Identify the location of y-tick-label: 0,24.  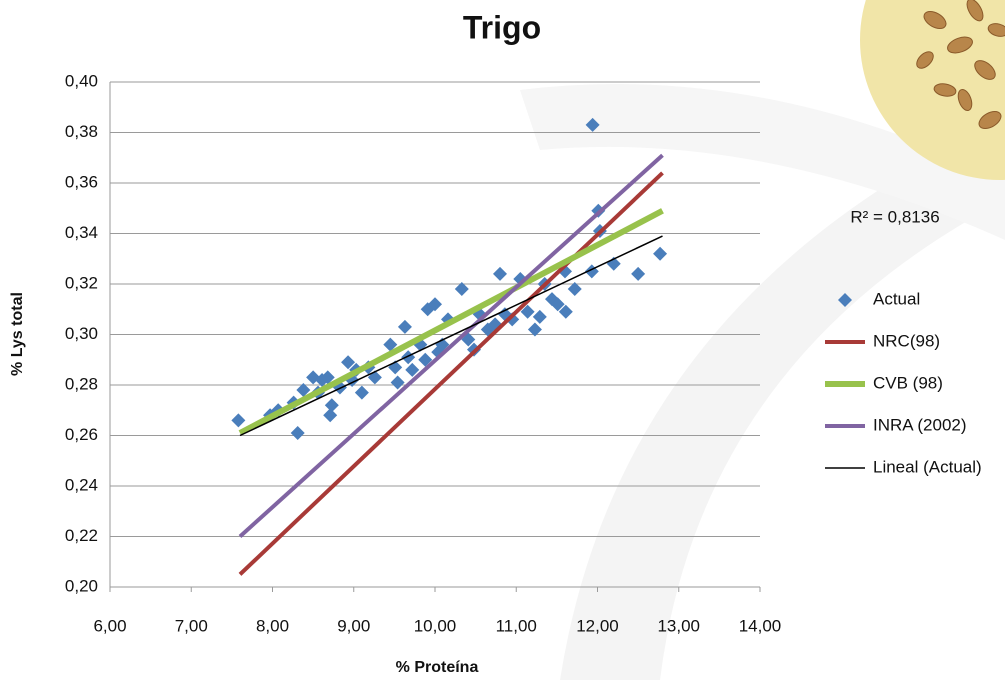
(81, 484).